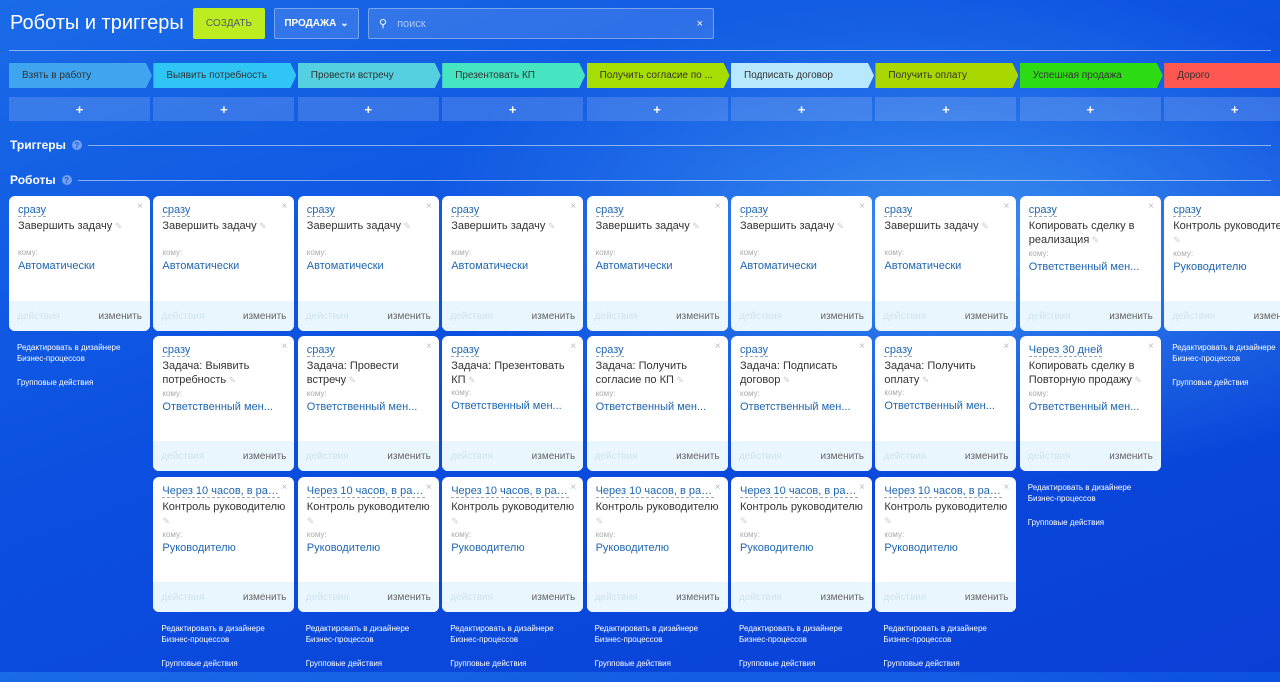 The width and height of the screenshot is (1280, 682). Describe the element at coordinates (1091, 75) in the screenshot. I see `stage-7: Успешная продажа` at that location.